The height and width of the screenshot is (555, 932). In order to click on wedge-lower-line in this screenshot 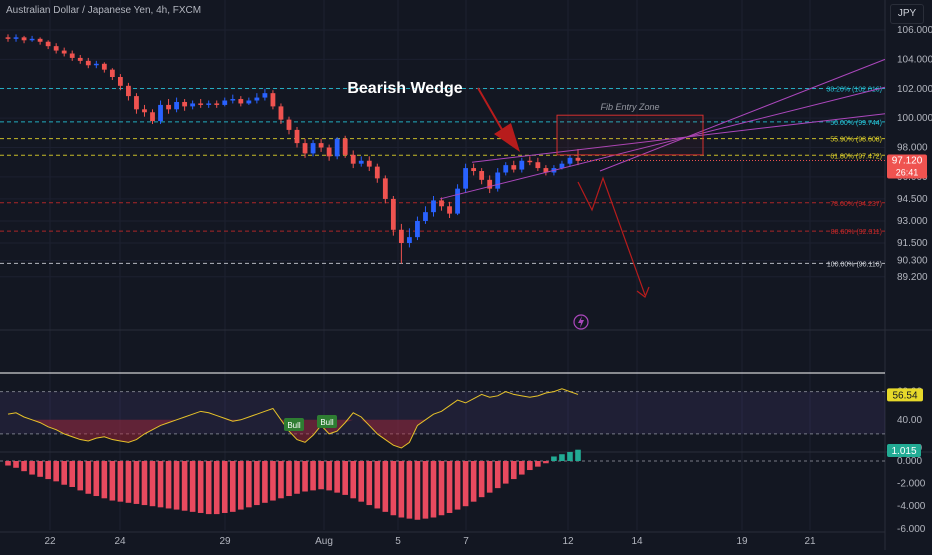, I will do `click(662, 143)`.